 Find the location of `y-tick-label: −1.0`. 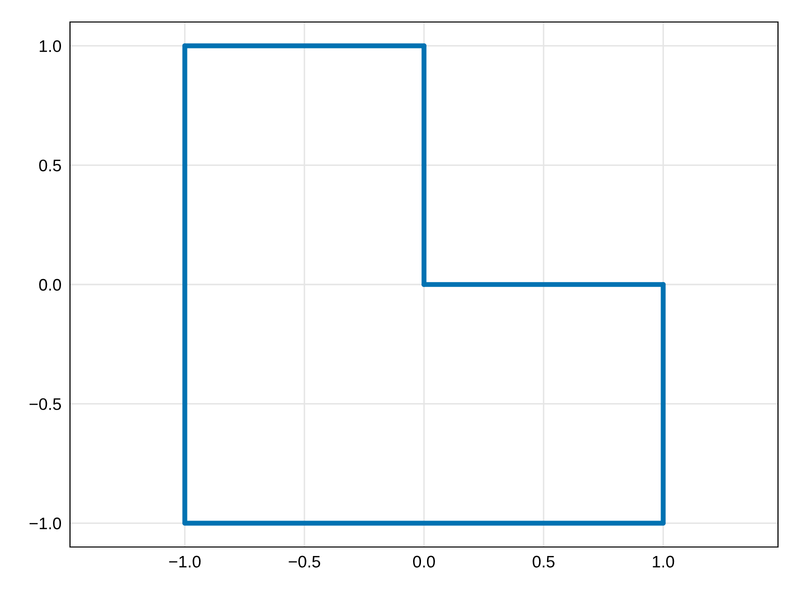

y-tick-label: −1.0 is located at coordinates (46, 524).